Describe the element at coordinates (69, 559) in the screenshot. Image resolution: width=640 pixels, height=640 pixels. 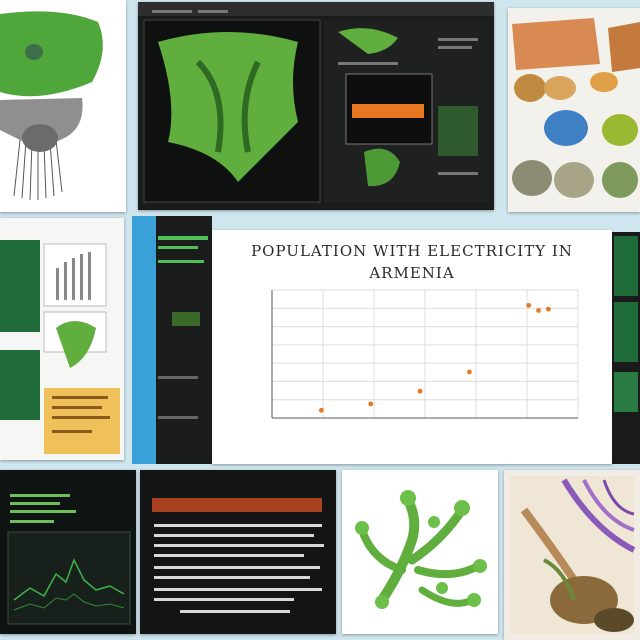
I see `dark-line-chart-illustration` at that location.